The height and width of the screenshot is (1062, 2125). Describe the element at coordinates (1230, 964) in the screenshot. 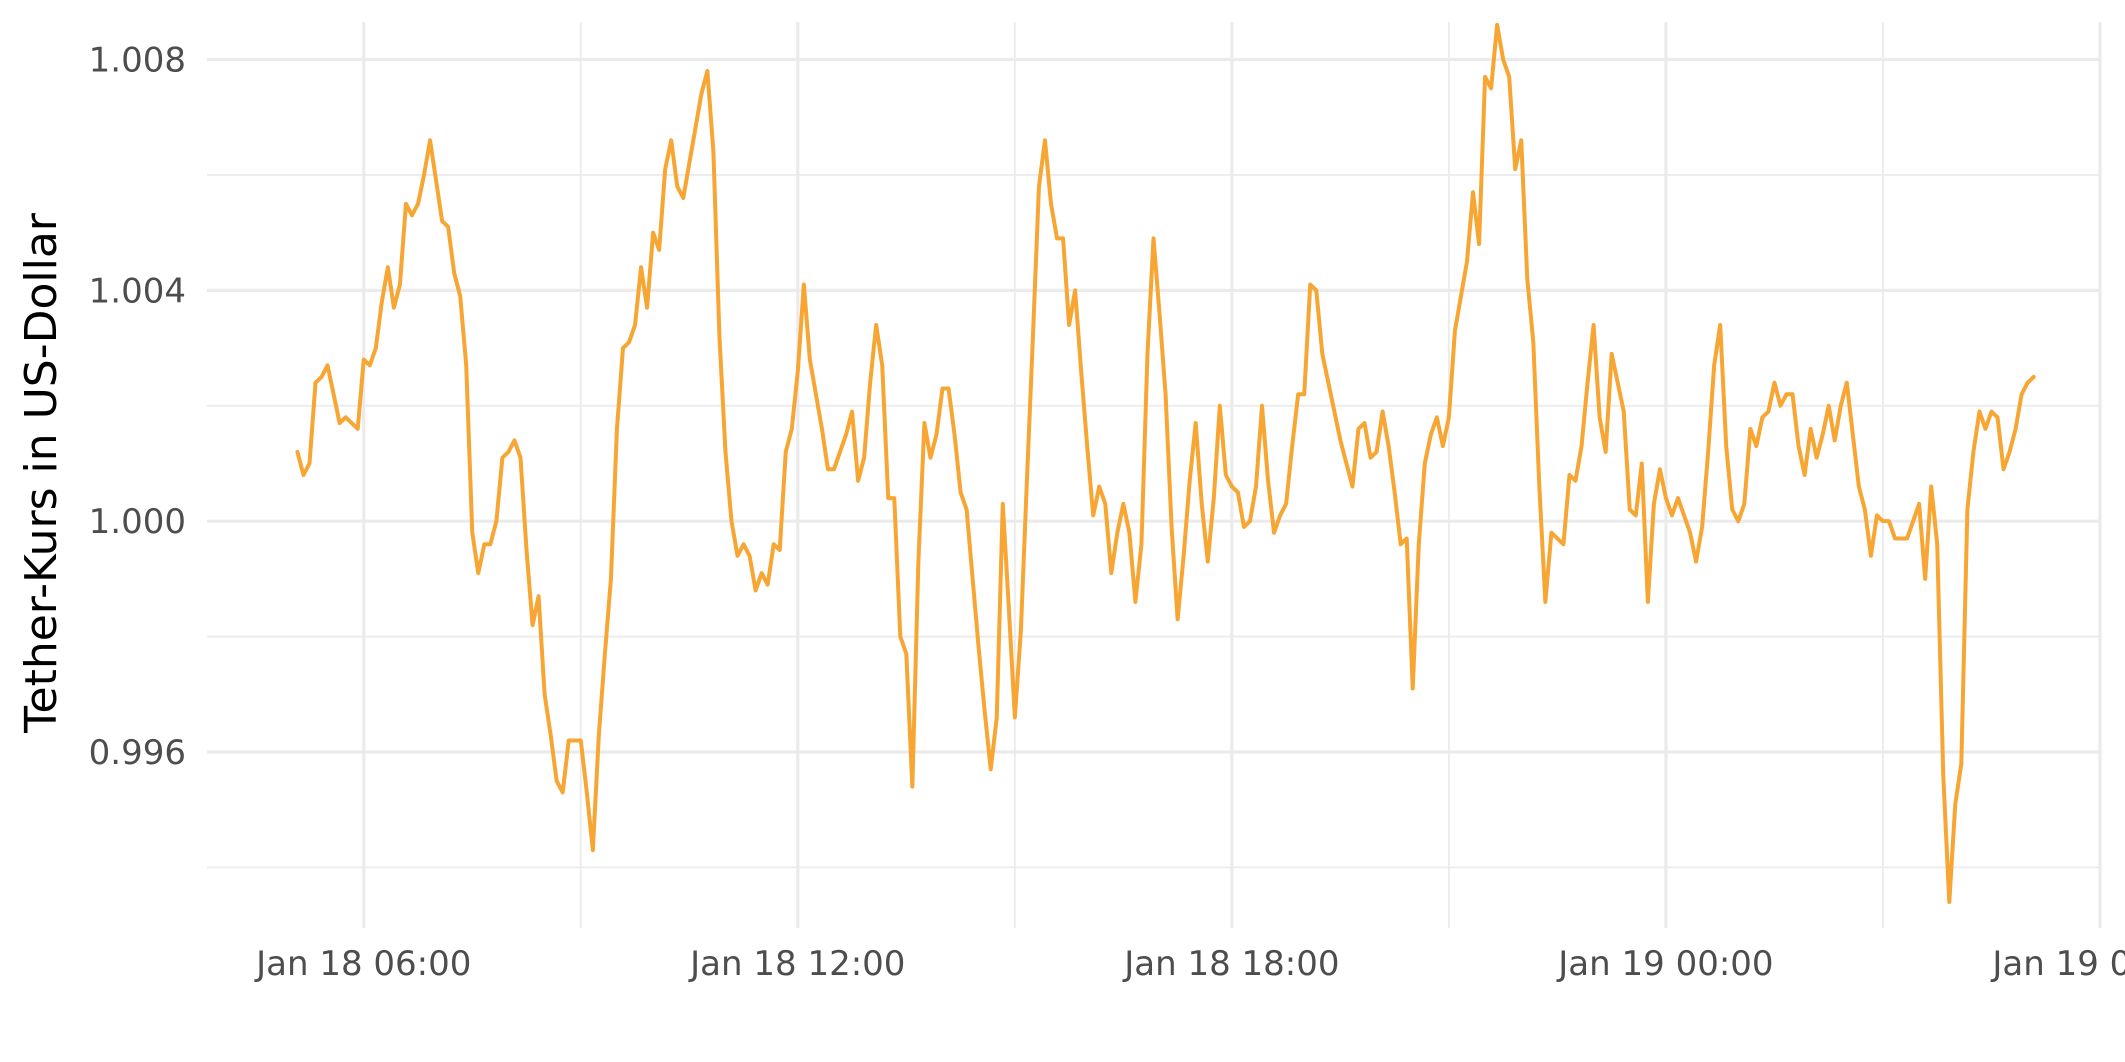

I see `x-tick-label: Jan 18 18:00` at that location.